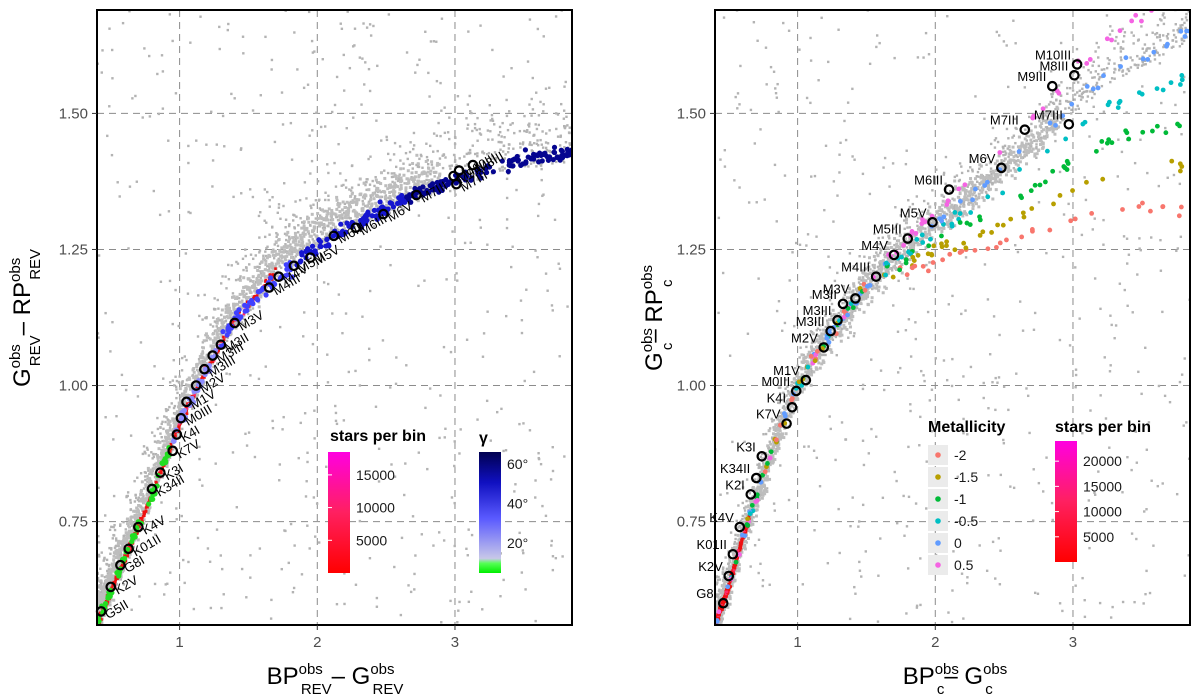  What do you see at coordinates (144, 513) in the screenshot?
I see `density-cell` at bounding box center [144, 513].